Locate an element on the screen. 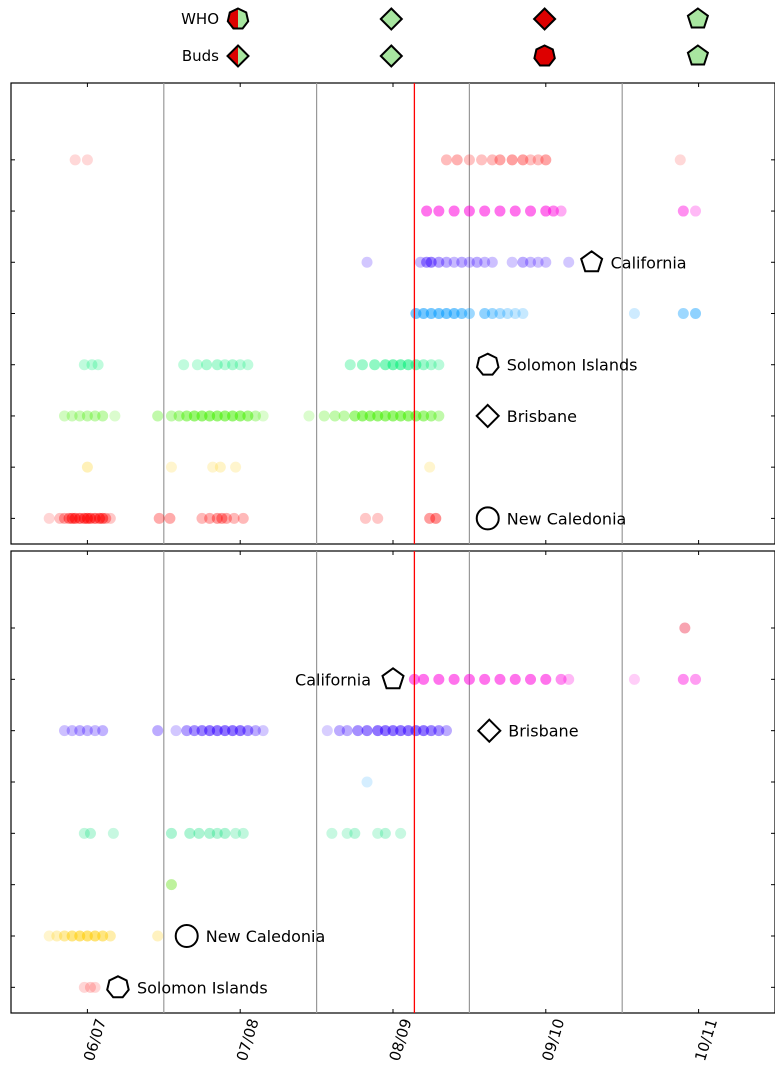 Image resolution: width=775 pixels, height=1068 pixels. annotation-label: Solomon Islands is located at coordinates (572, 365).